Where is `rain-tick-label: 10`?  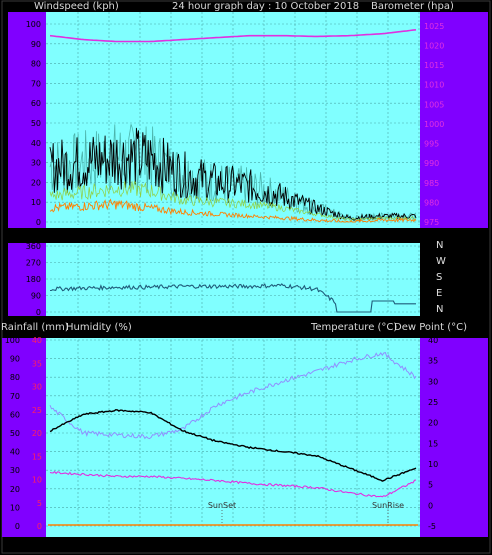
rain-tick-label: 10 is located at coordinates (37, 480).